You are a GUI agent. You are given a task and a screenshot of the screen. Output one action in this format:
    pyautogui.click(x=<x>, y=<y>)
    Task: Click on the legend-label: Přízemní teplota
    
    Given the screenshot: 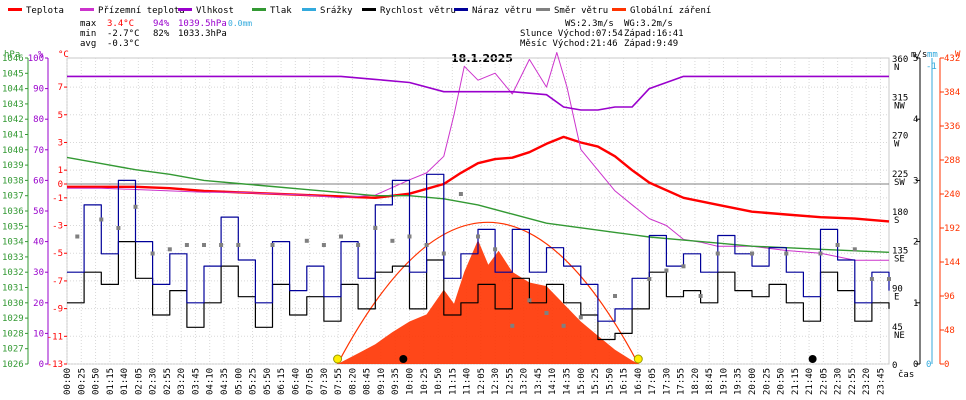 What is the action you would take?
    pyautogui.click(x=141, y=11)
    